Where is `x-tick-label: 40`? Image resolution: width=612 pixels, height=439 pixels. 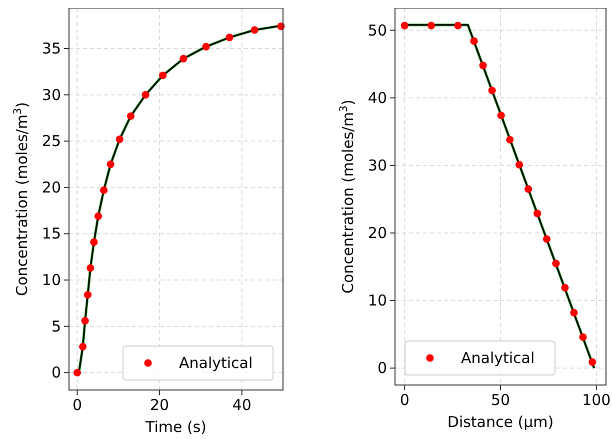 x-tick-label: 40 is located at coordinates (242, 405).